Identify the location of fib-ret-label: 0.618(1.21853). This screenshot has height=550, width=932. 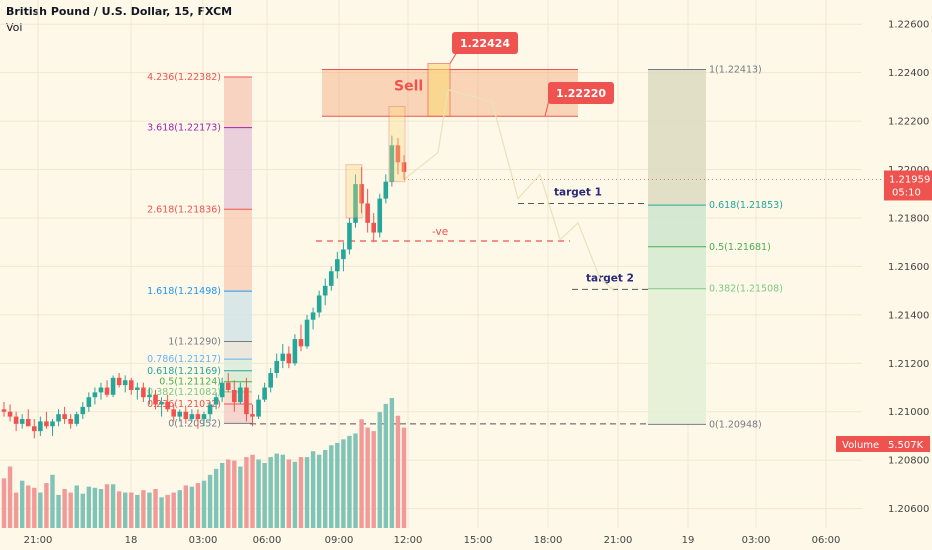
(746, 205).